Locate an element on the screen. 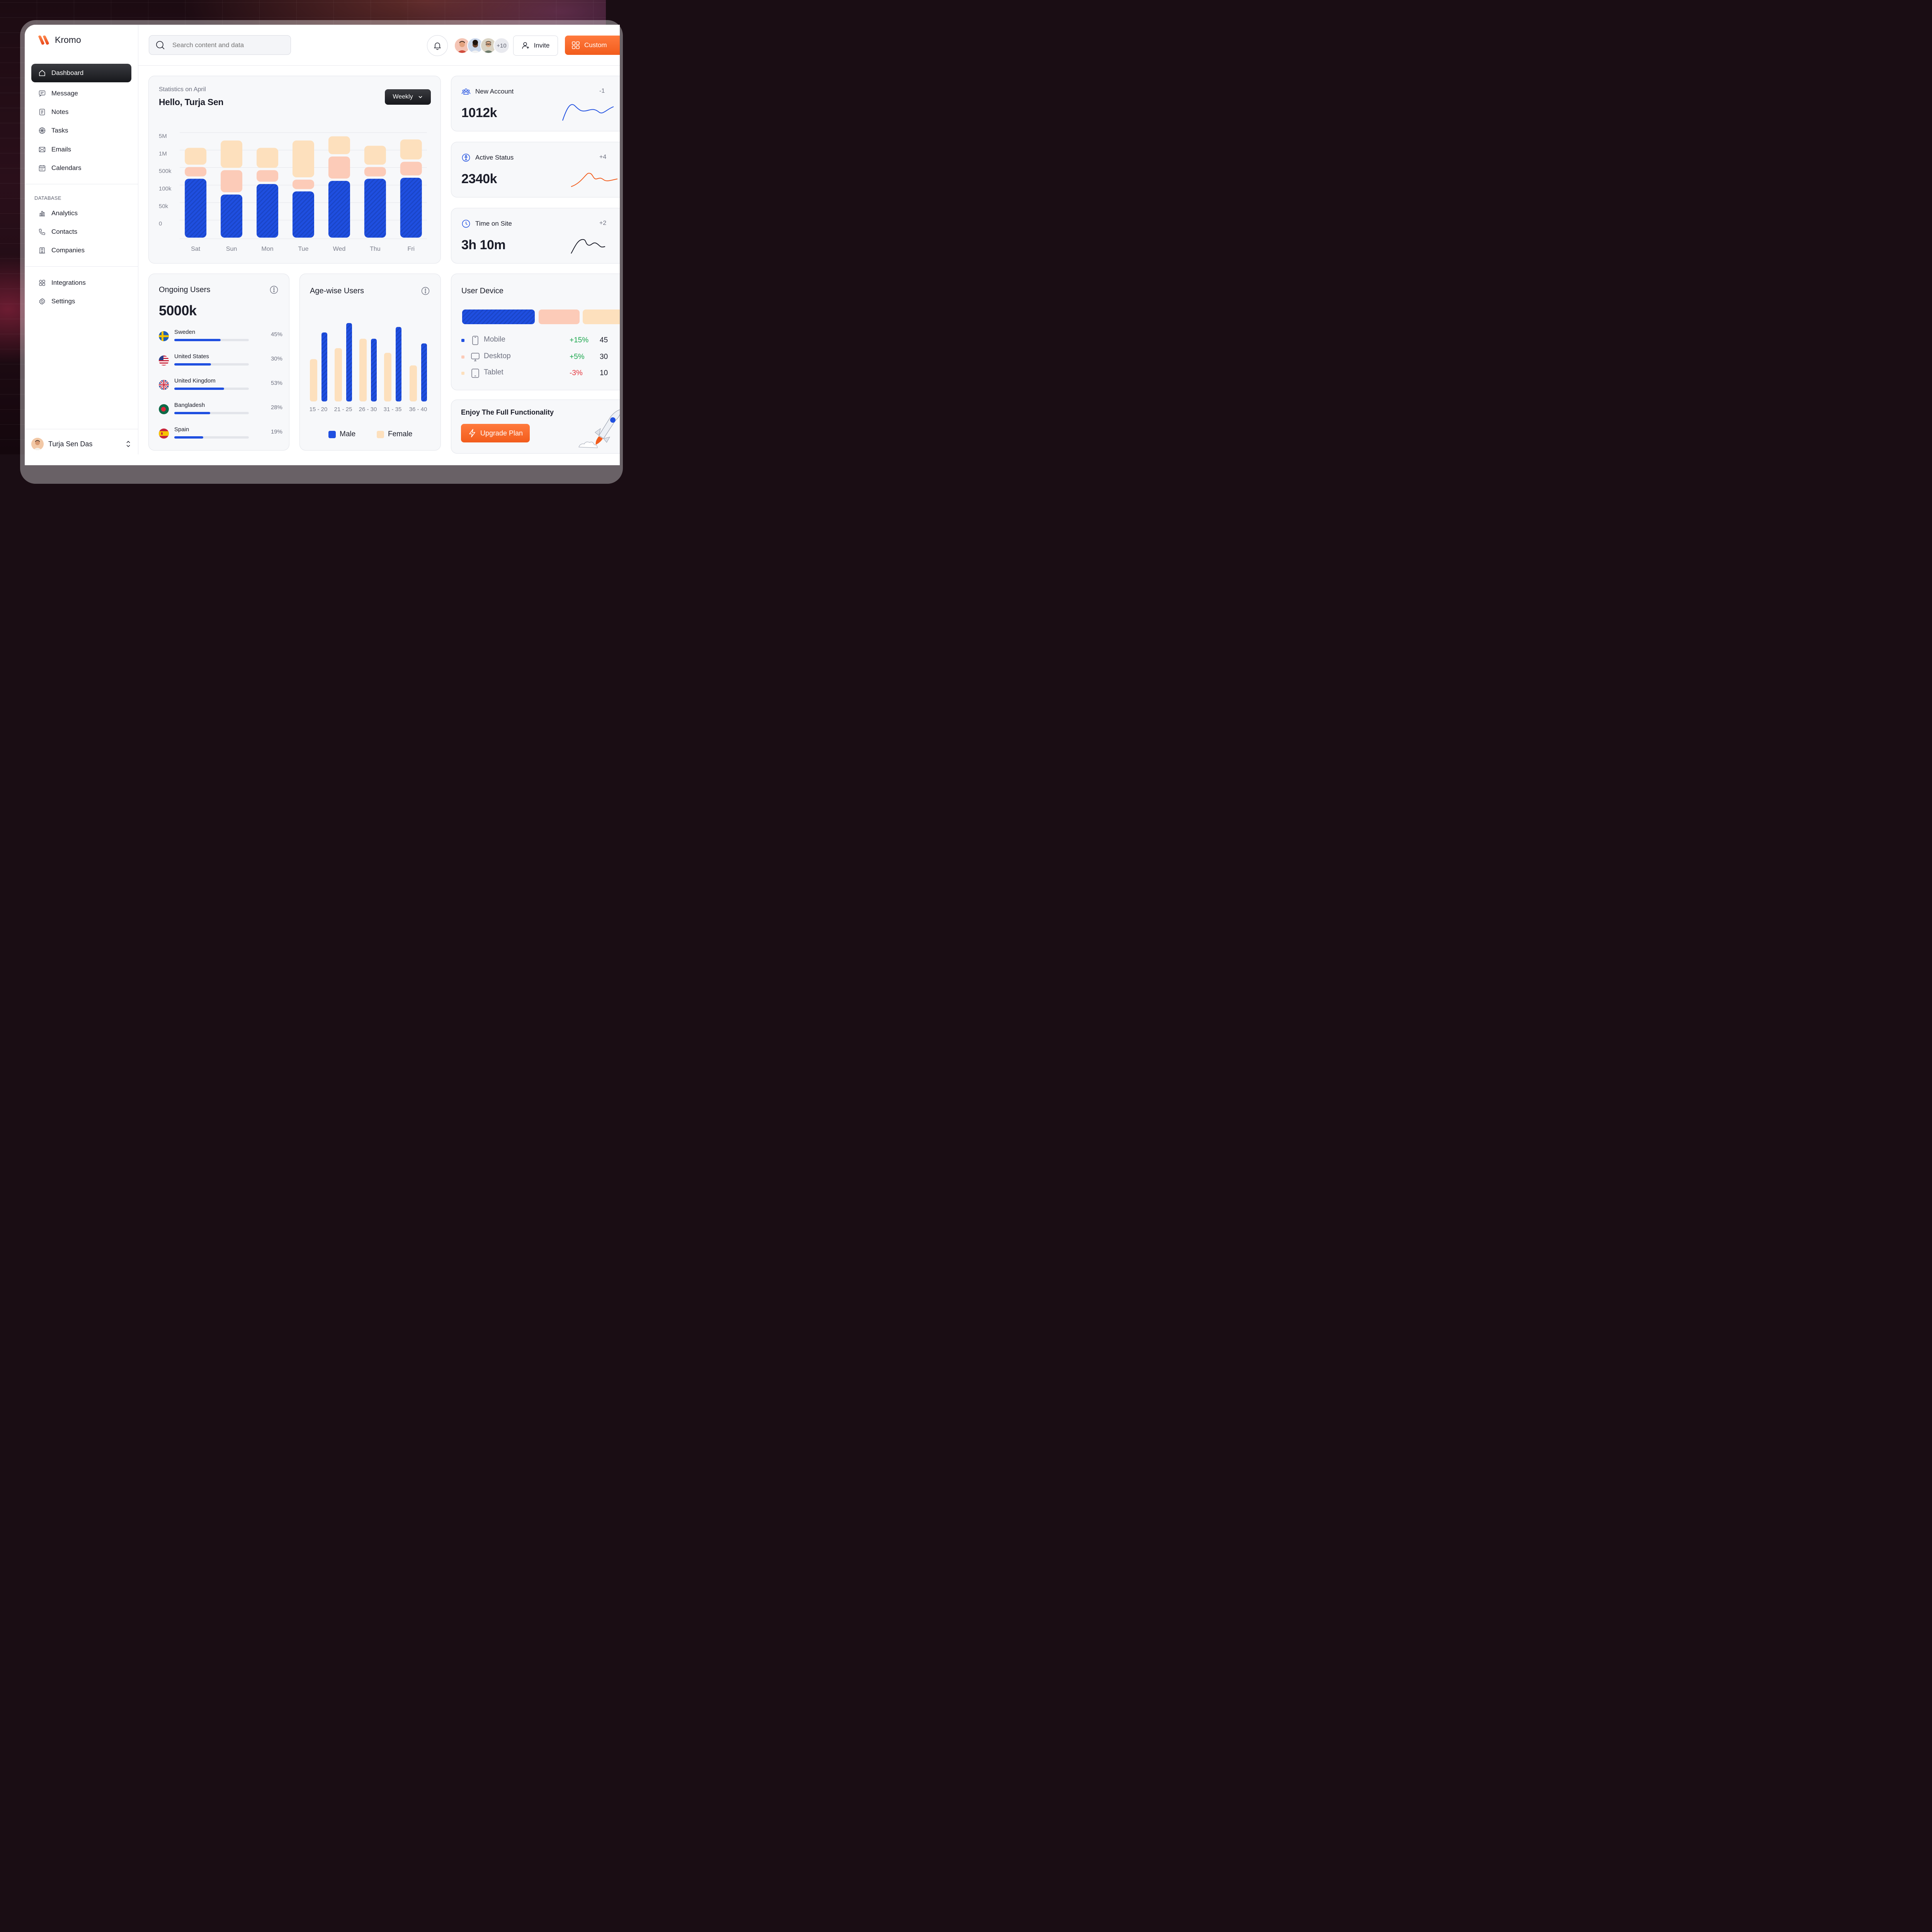 This screenshot has height=1932, width=1932. sparkline-chart is located at coordinates (595, 180).